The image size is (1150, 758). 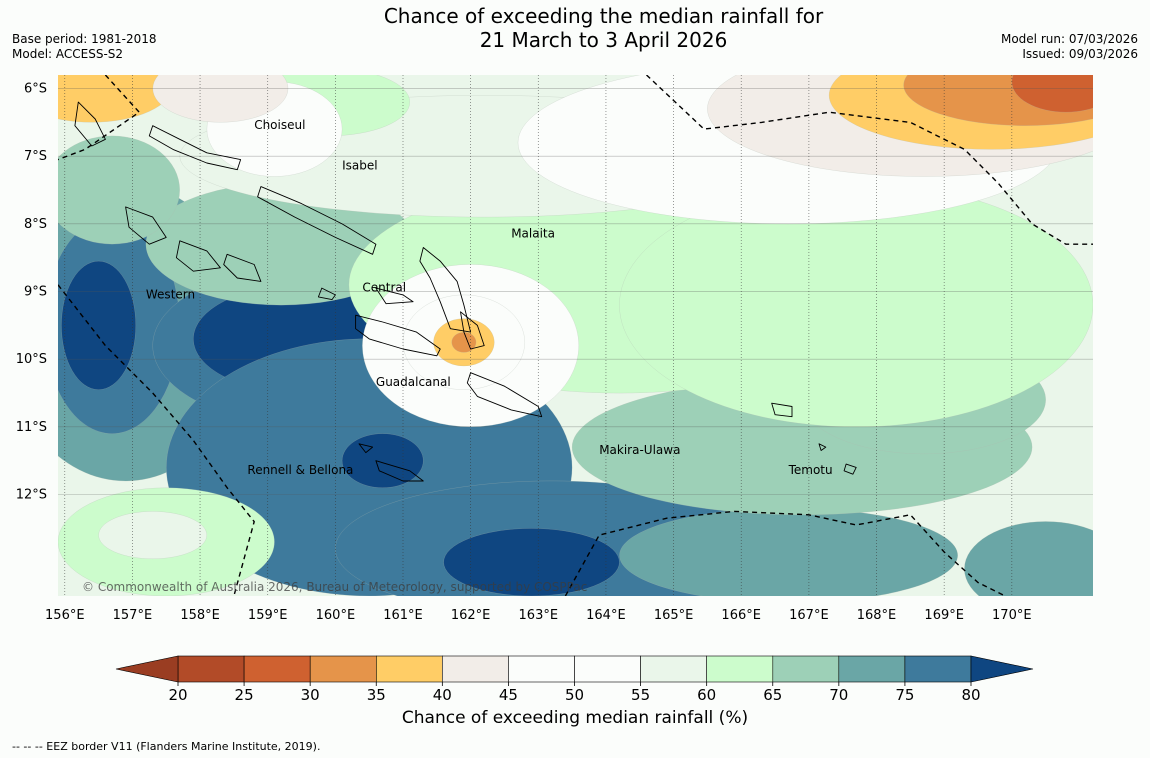 I want to click on lat-tick-label: 8°S, so click(x=35, y=224).